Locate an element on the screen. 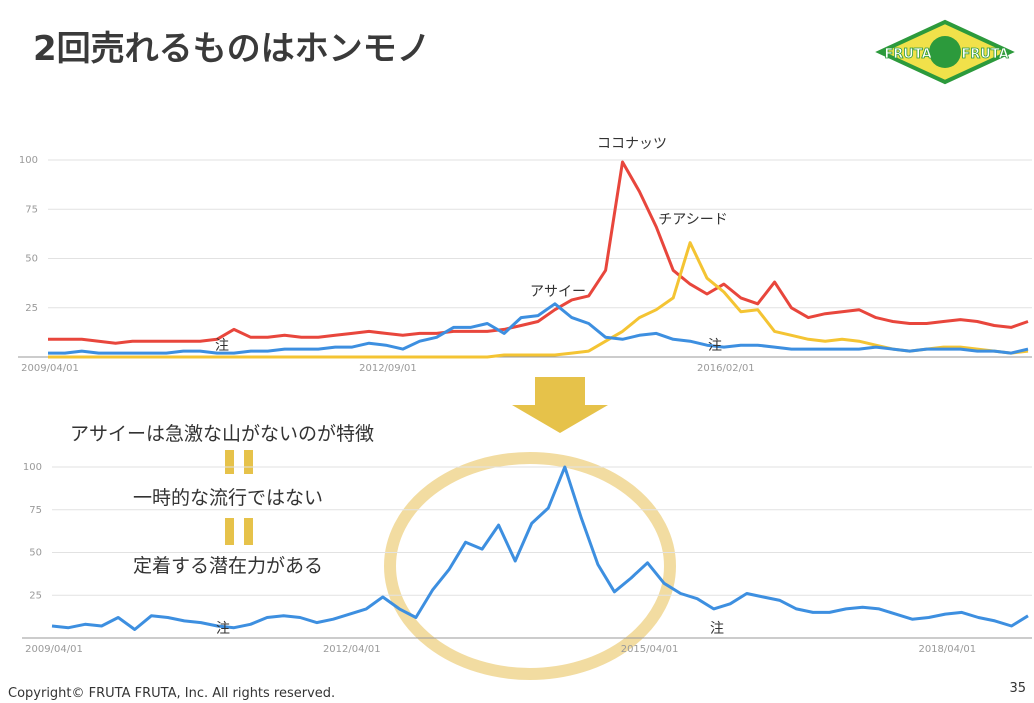 The image size is (1034, 703). x-tick-label: 2018/04/01 is located at coordinates (947, 649).